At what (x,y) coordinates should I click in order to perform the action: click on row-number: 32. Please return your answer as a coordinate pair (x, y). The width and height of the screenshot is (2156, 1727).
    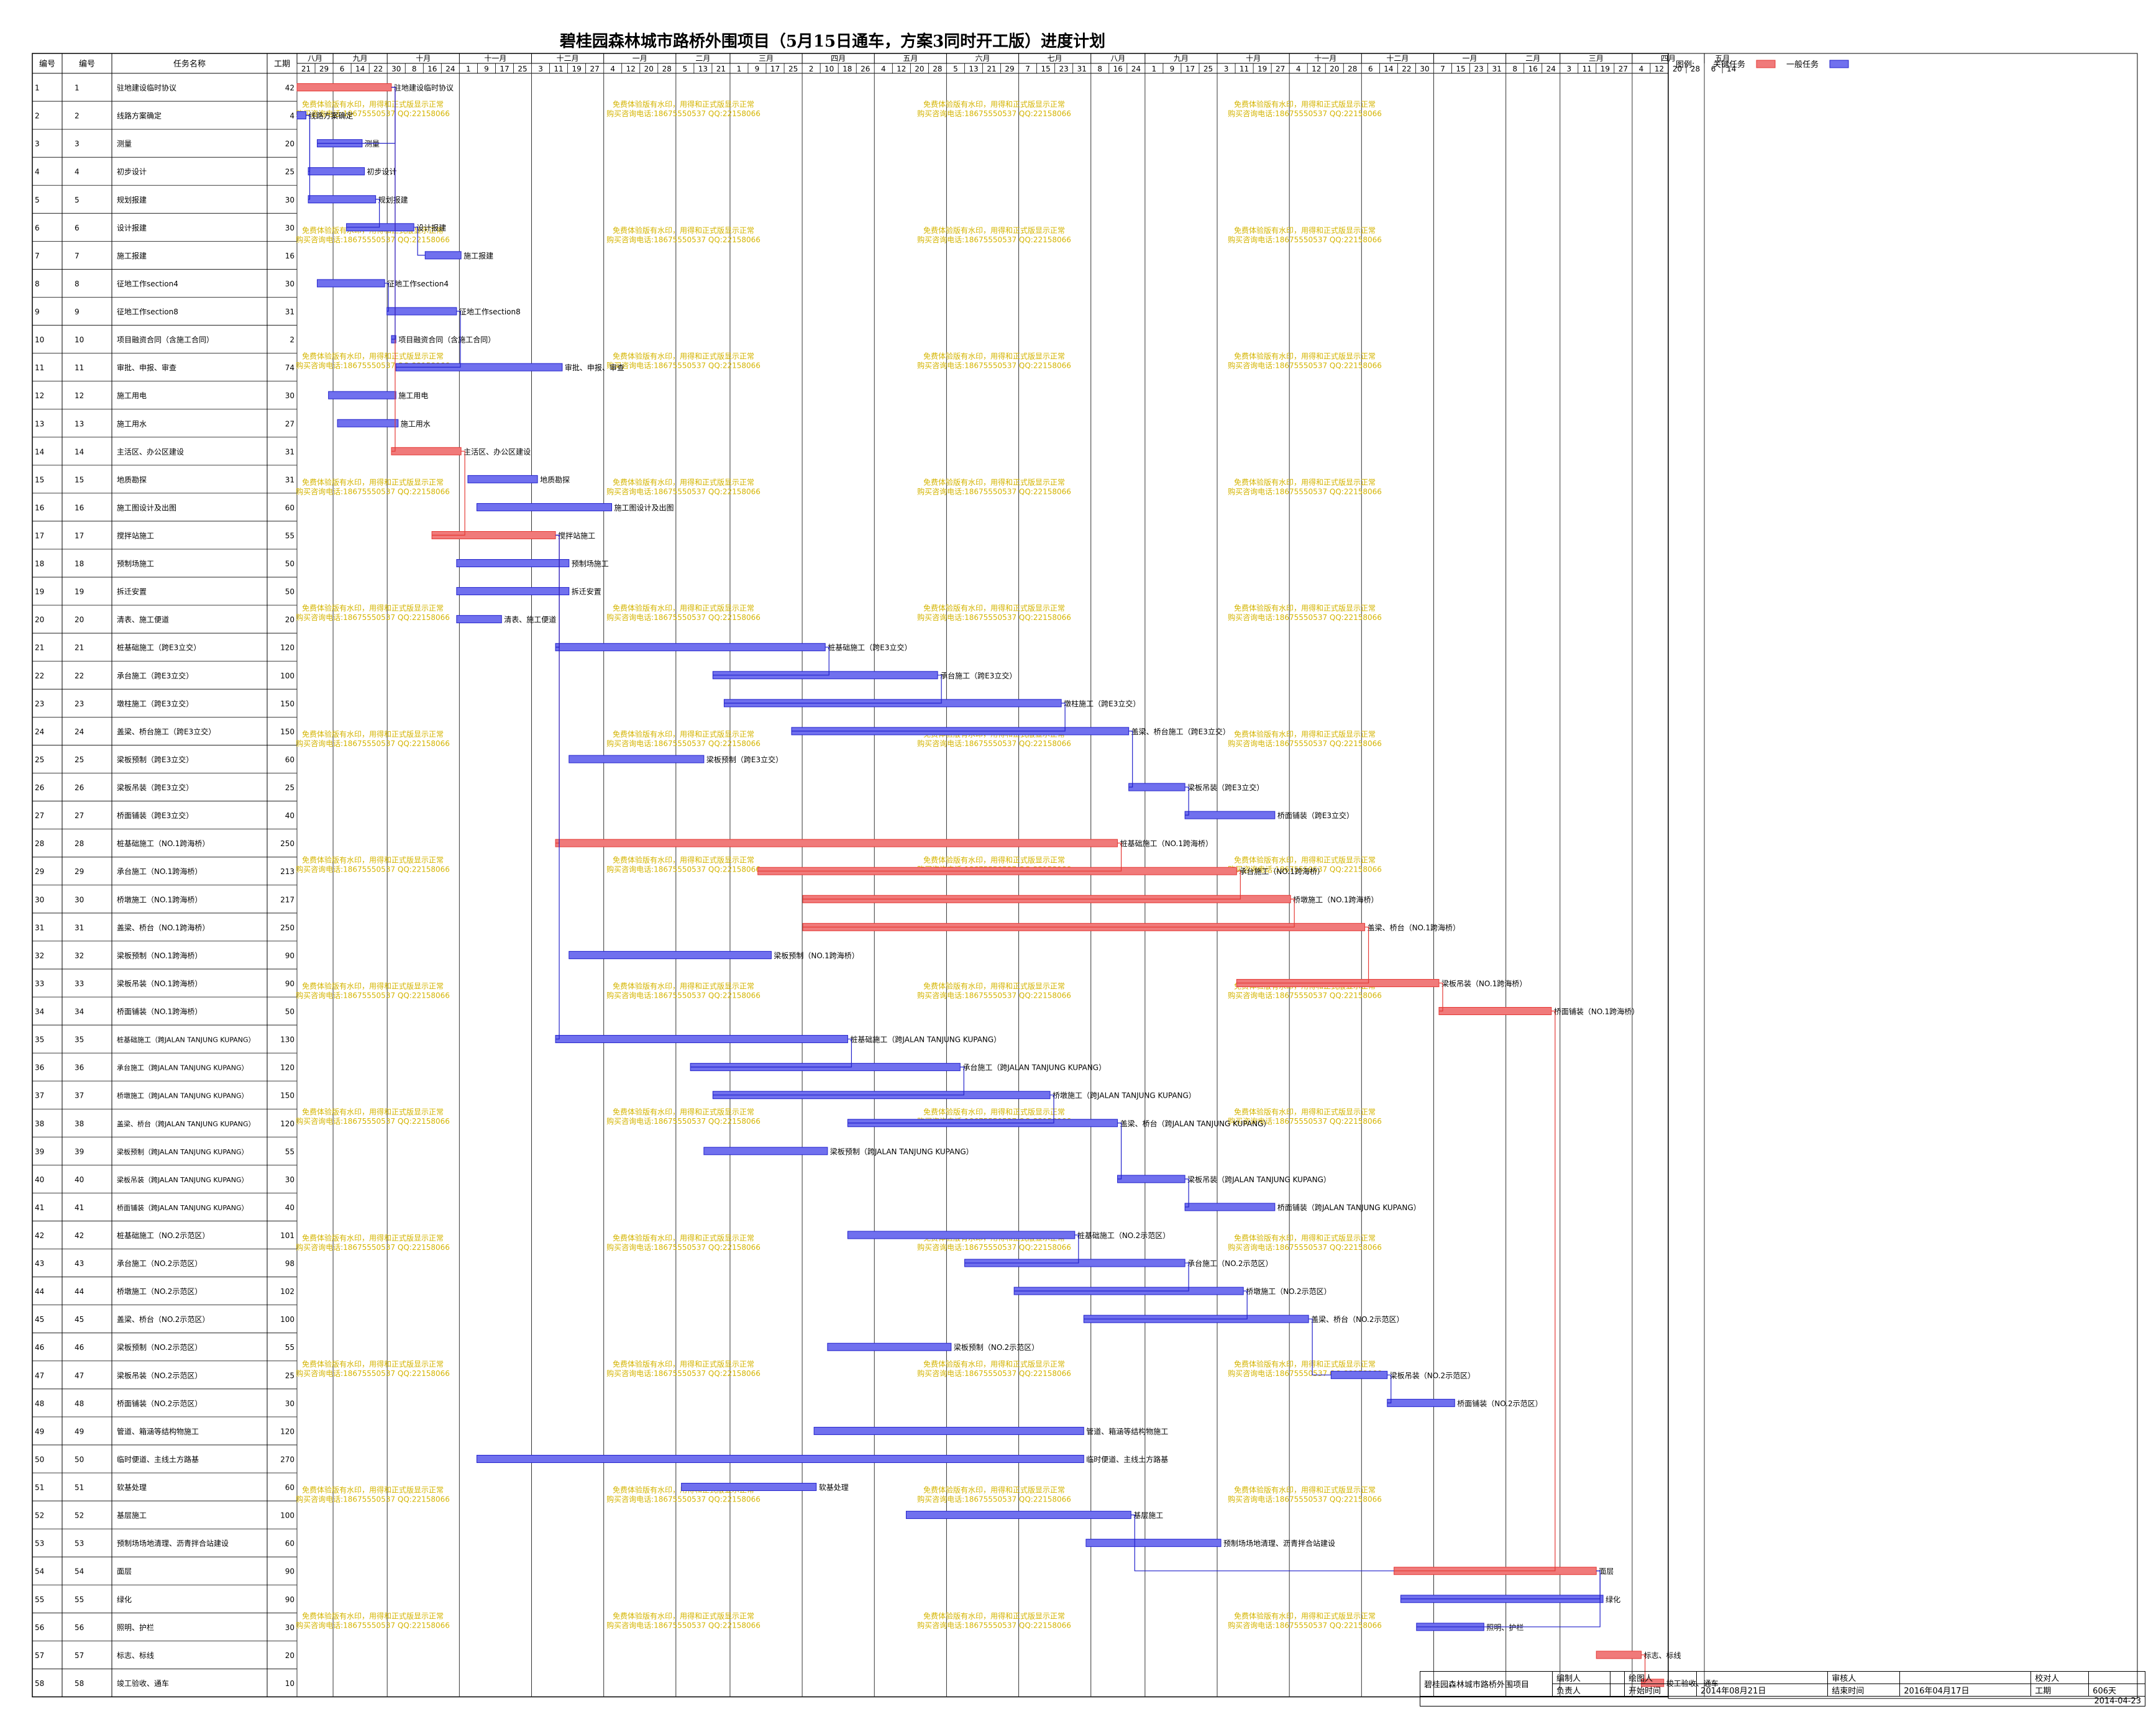
    Looking at the image, I should click on (79, 955).